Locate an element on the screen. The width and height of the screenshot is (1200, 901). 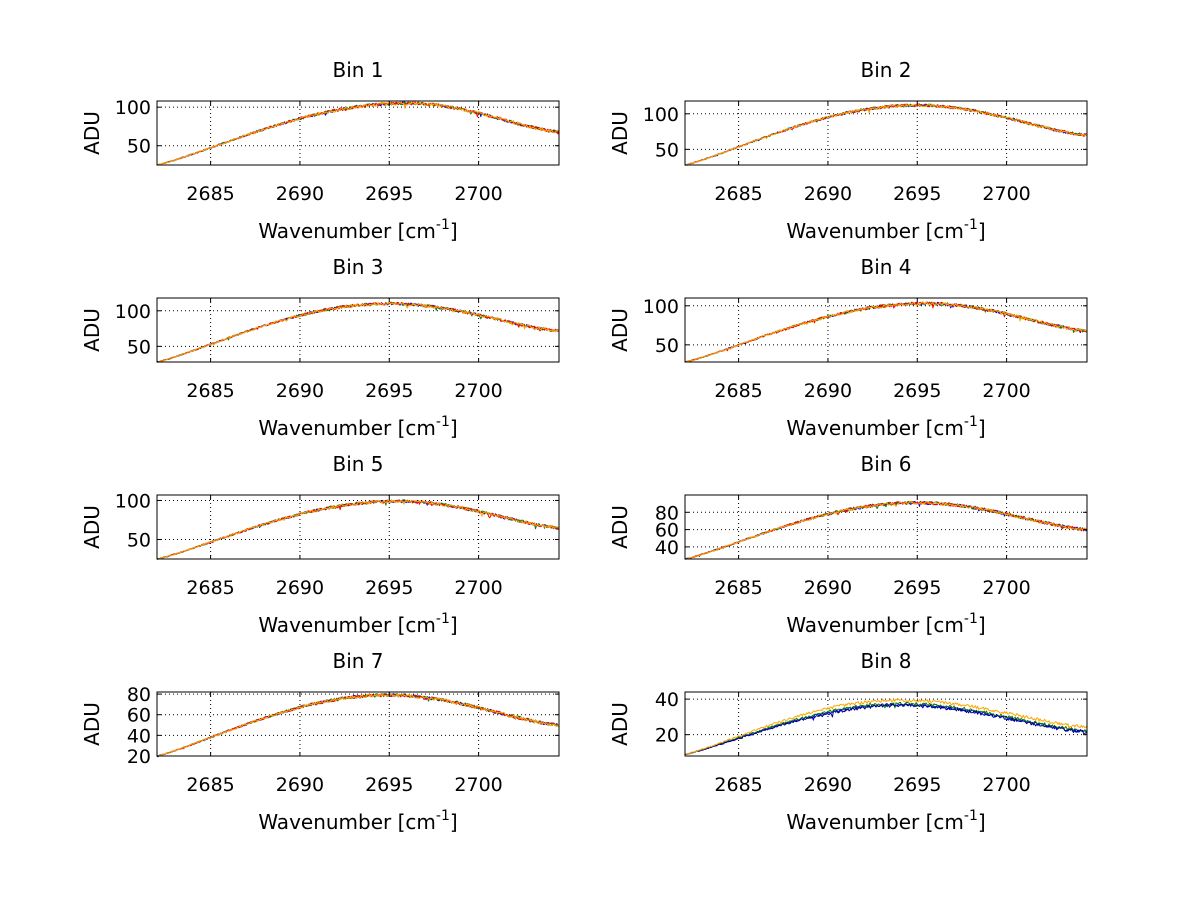
chart-title: Bin 8 is located at coordinates (885, 661).